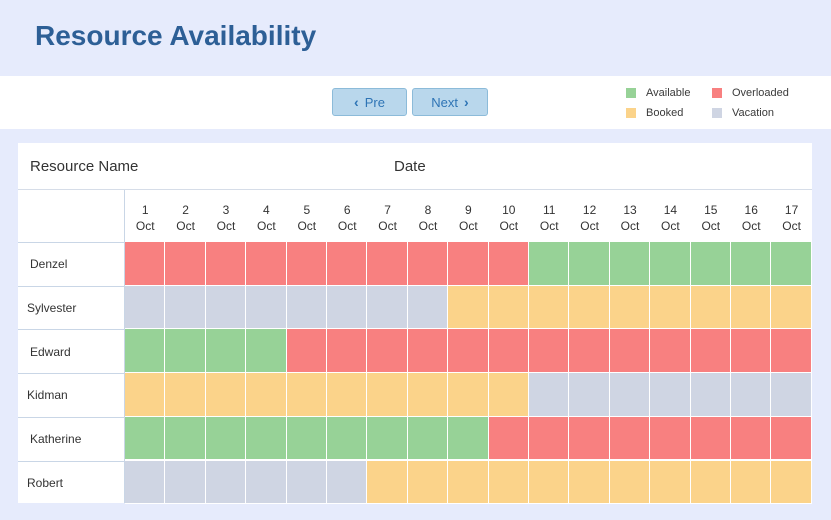 Image resolution: width=831 pixels, height=520 pixels. I want to click on next-button: Next ›, so click(450, 102).